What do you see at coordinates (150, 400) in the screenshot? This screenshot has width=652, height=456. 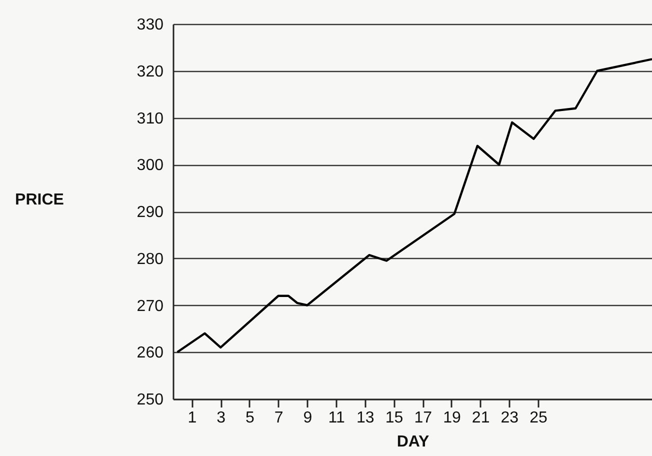 I see `y-tick-label: 250` at bounding box center [150, 400].